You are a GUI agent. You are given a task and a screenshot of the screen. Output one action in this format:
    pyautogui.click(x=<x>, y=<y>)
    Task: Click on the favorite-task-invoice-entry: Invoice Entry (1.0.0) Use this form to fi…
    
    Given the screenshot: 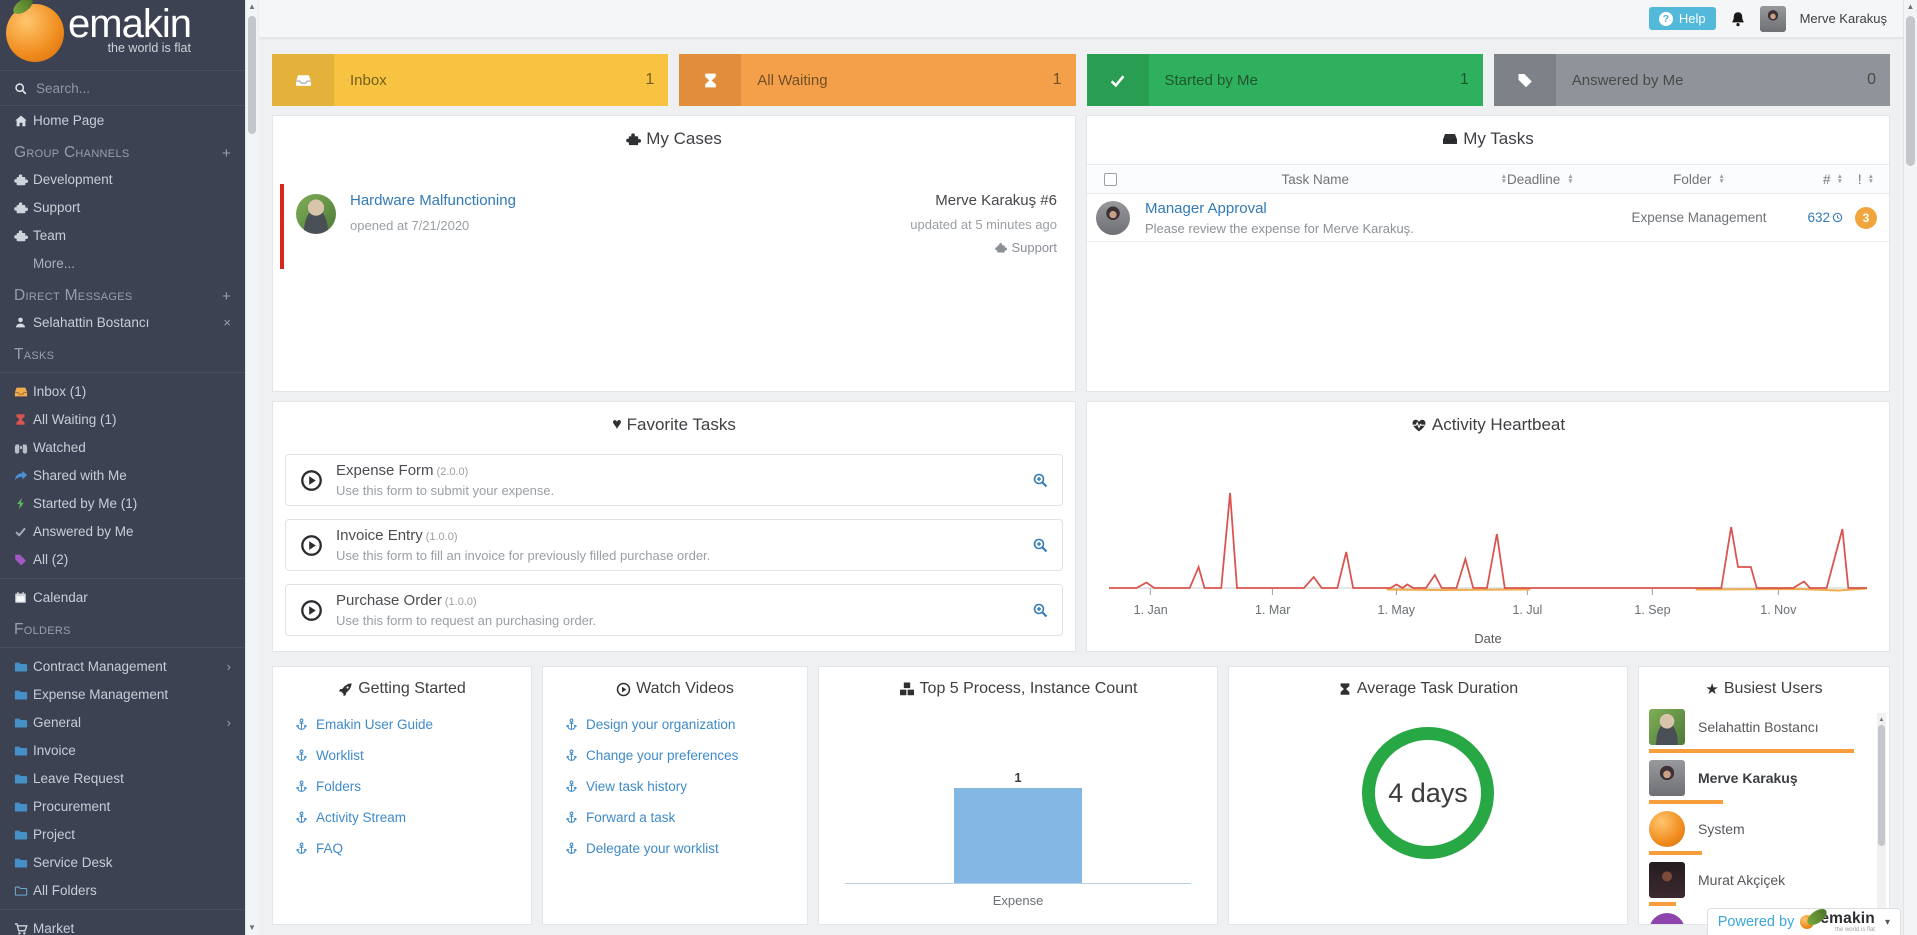 What is the action you would take?
    pyautogui.click(x=674, y=545)
    